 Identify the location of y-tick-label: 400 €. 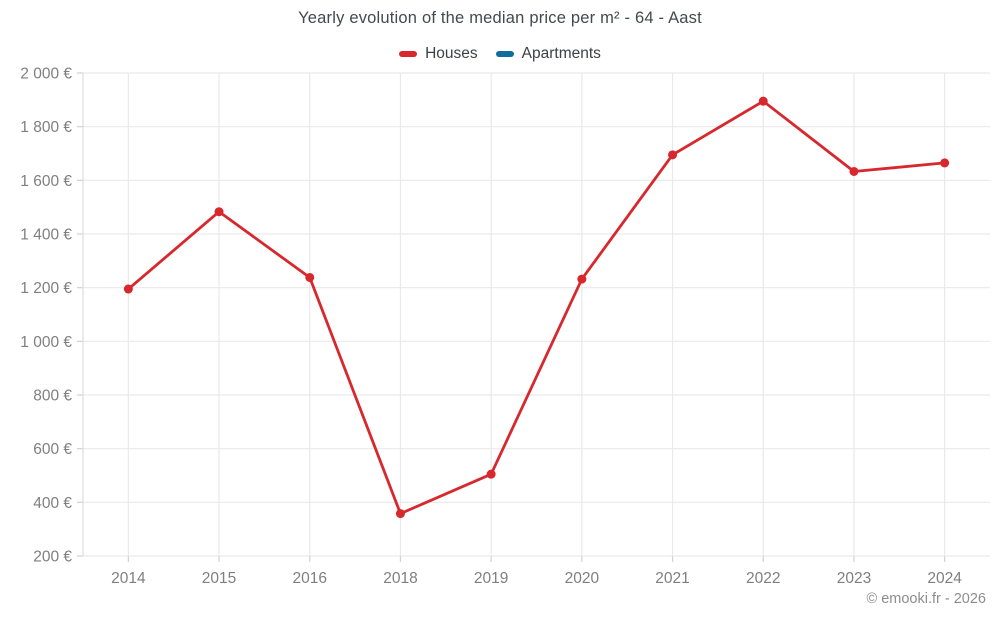
(52, 503).